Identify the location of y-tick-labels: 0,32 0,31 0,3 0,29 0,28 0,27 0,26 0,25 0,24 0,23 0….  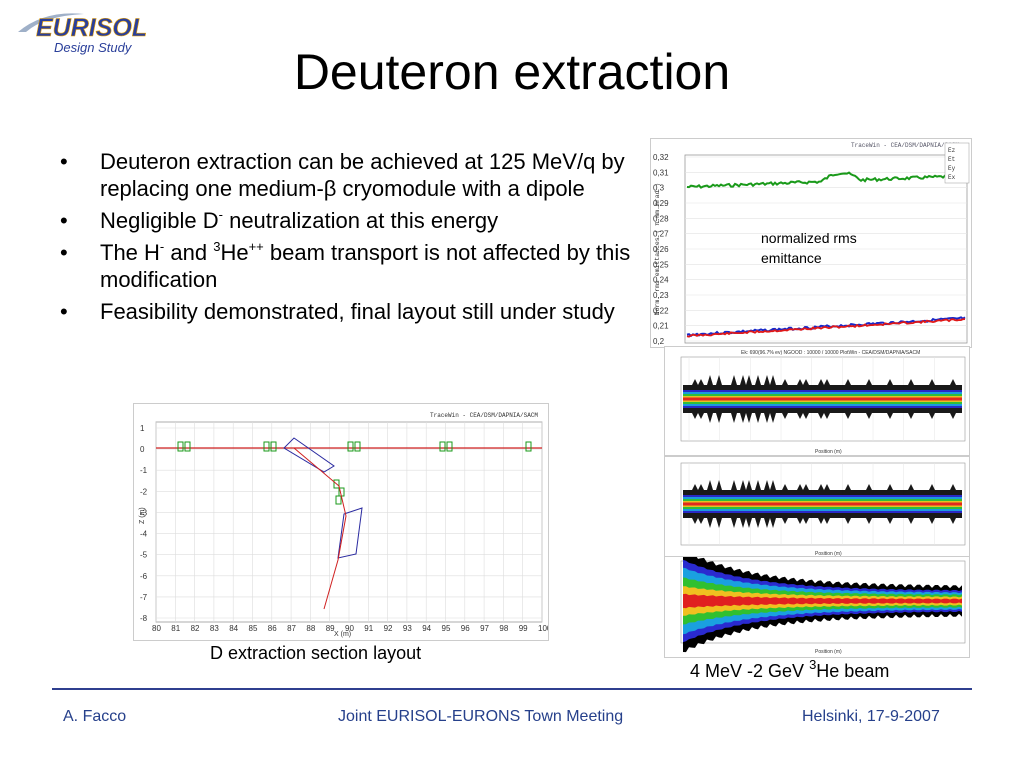
(661, 249).